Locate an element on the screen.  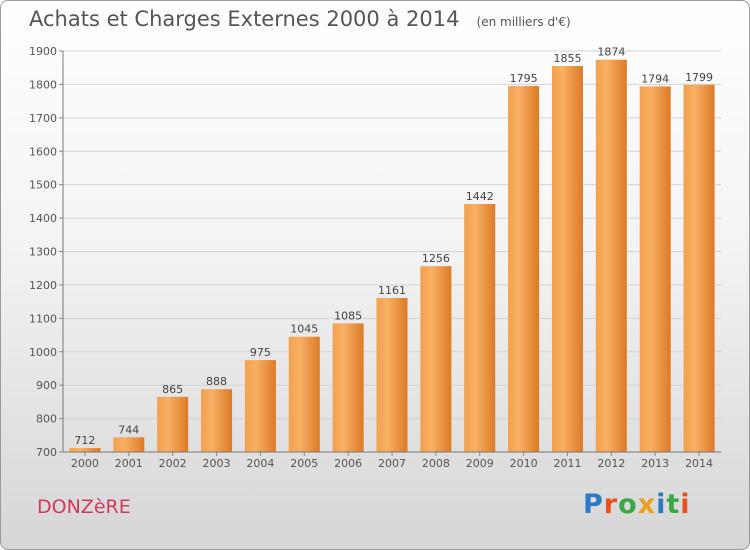
data-label-2013: 1794 is located at coordinates (655, 78).